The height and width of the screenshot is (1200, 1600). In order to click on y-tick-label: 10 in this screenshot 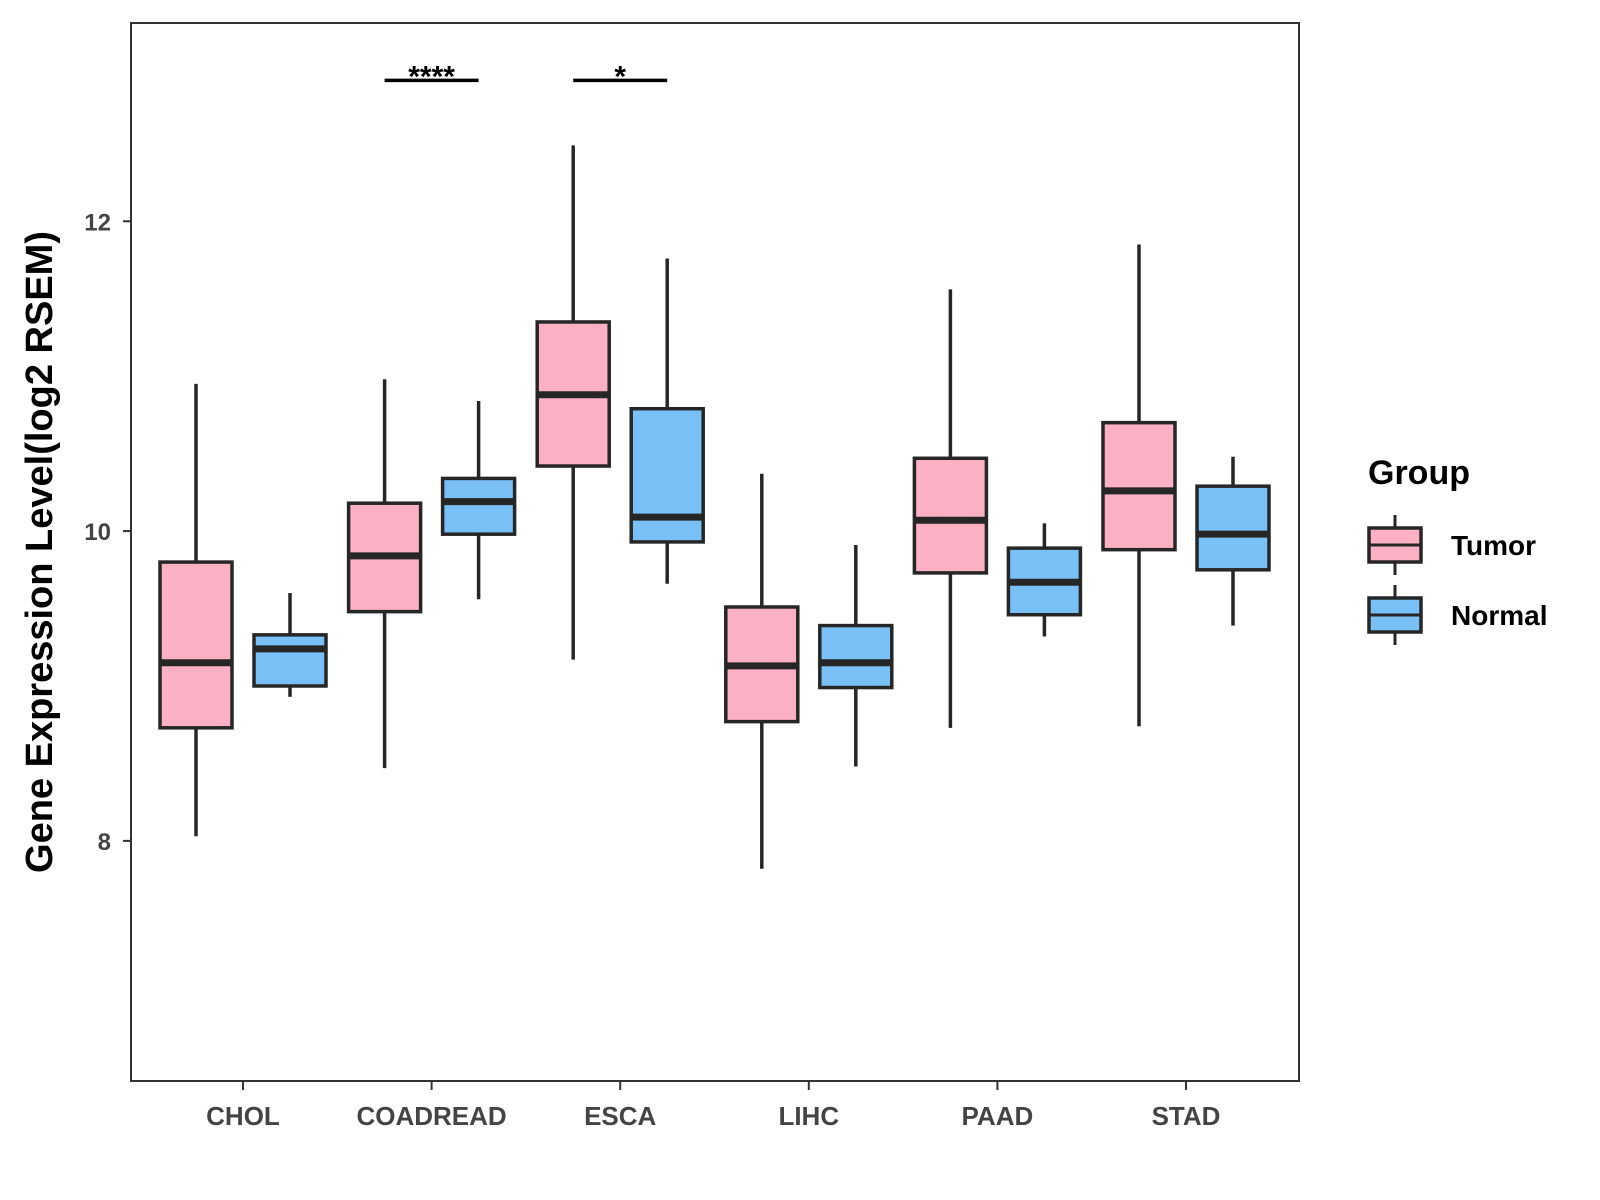, I will do `click(97, 532)`.